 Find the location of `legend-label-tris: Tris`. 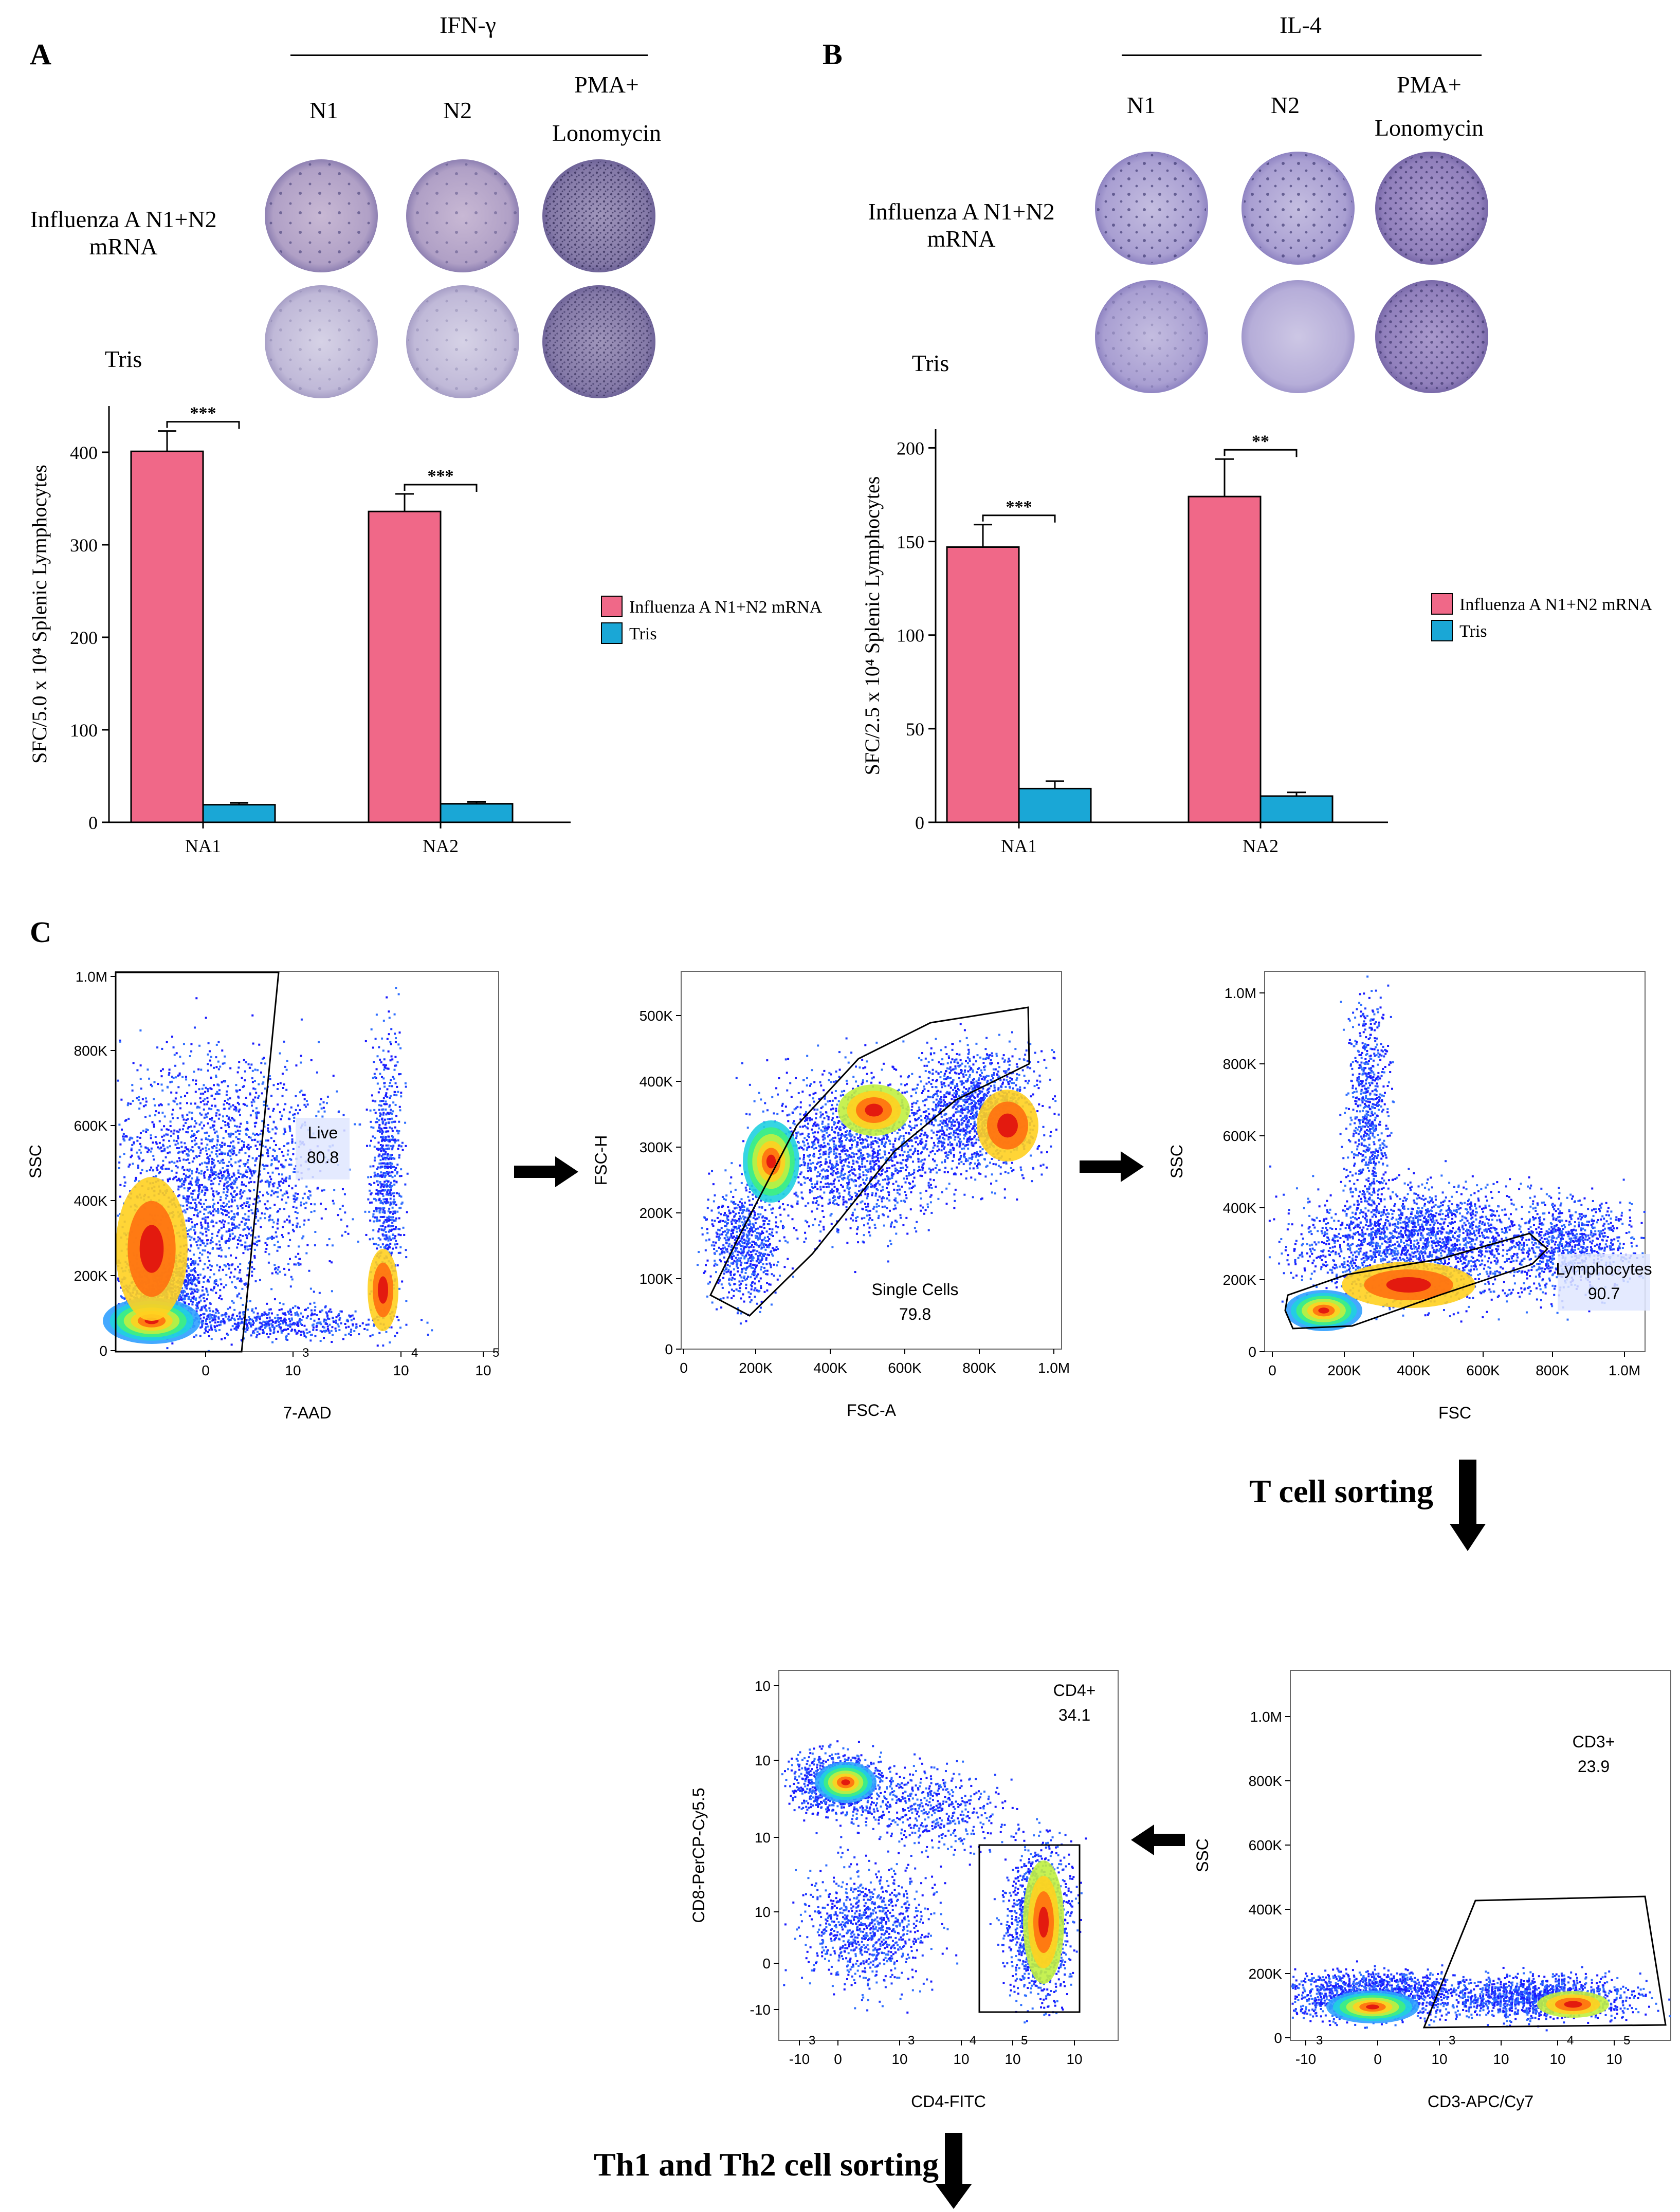

legend-label-tris: Tris is located at coordinates (643, 633).